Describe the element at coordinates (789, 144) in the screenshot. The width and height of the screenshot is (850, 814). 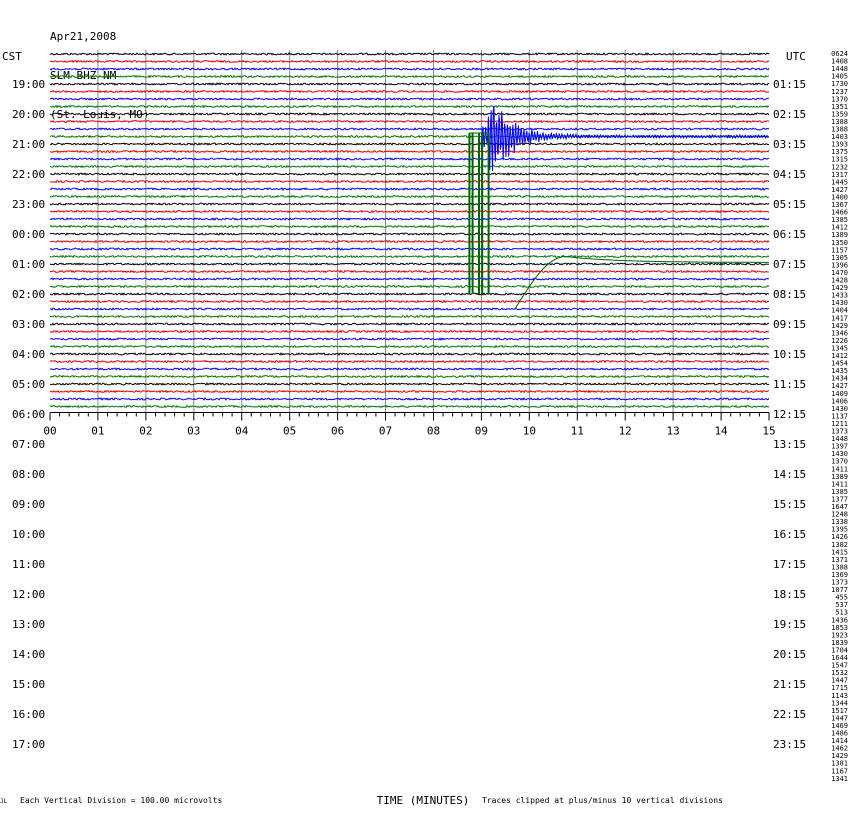
I see `right-time-label: 03:15` at that location.